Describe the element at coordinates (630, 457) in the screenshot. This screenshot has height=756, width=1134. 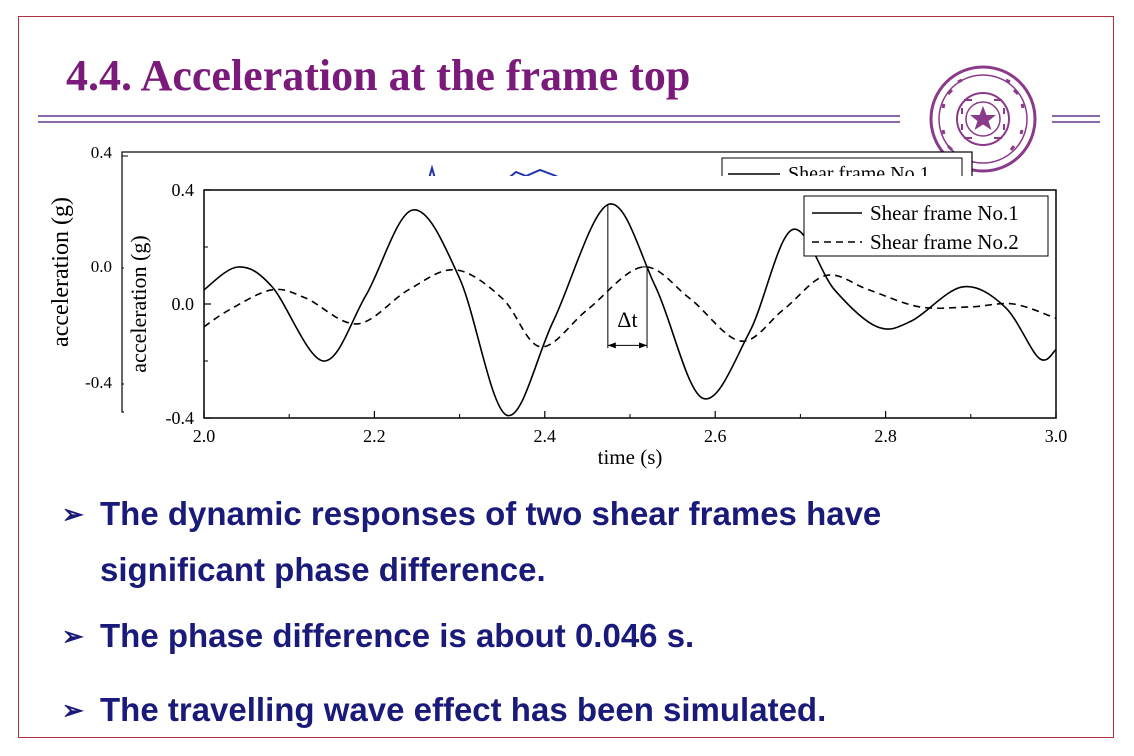
I see `x-axis-label: time (s)` at that location.